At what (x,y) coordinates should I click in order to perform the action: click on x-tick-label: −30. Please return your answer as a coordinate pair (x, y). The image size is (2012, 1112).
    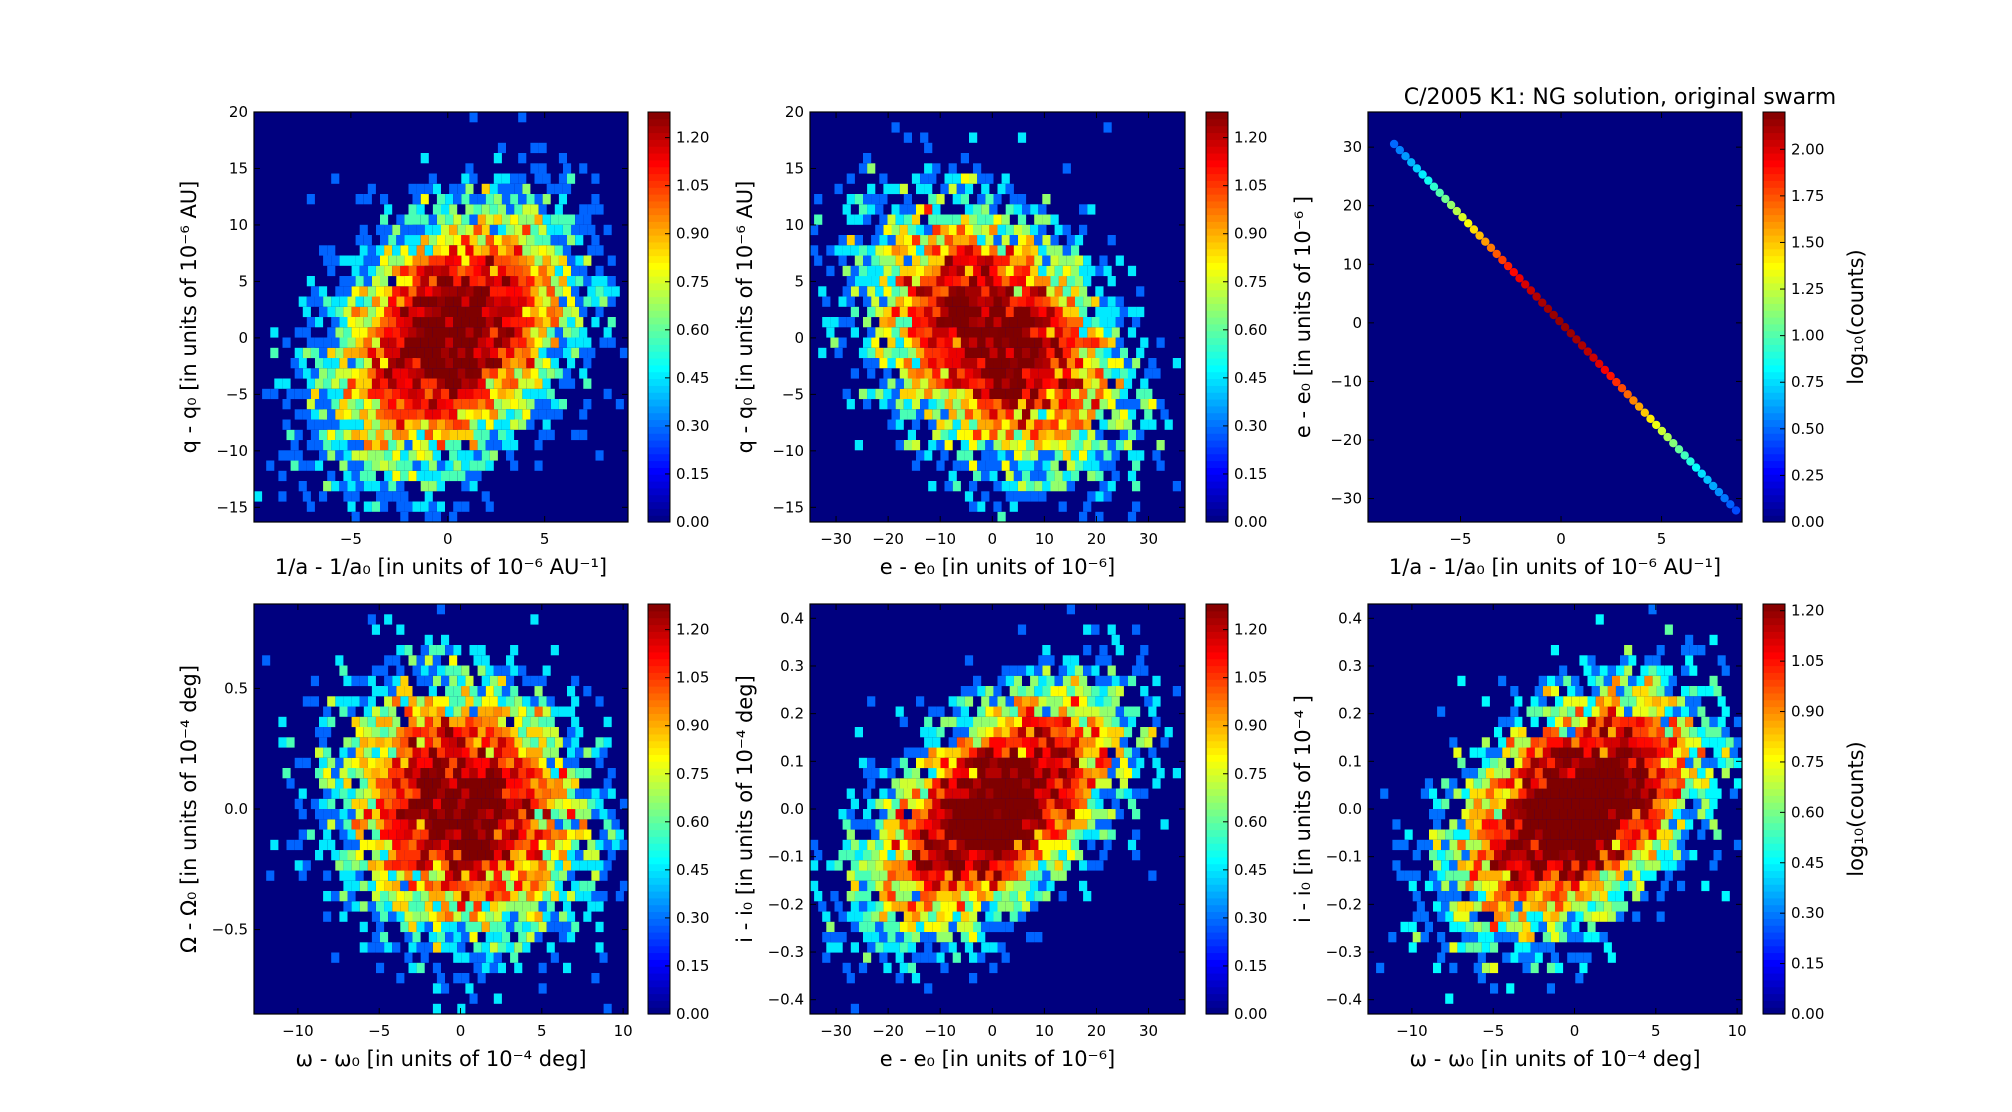
    Looking at the image, I should click on (836, 1031).